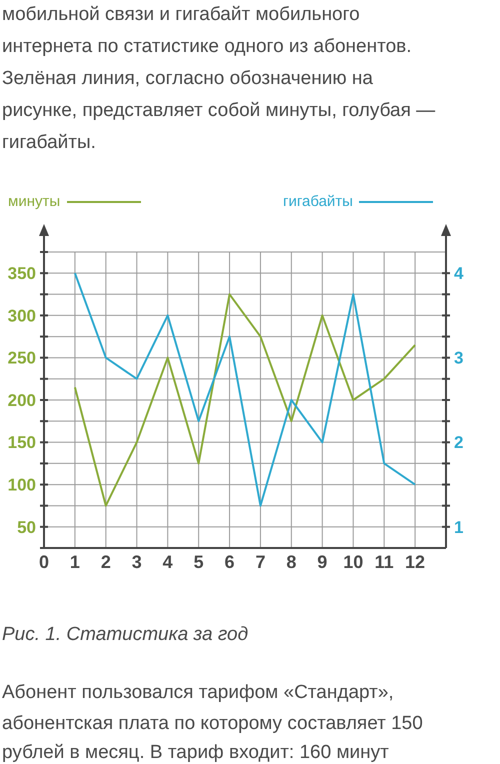 Image resolution: width=500 pixels, height=764 pixels. What do you see at coordinates (322, 562) in the screenshot?
I see `x-tick-label: 9` at bounding box center [322, 562].